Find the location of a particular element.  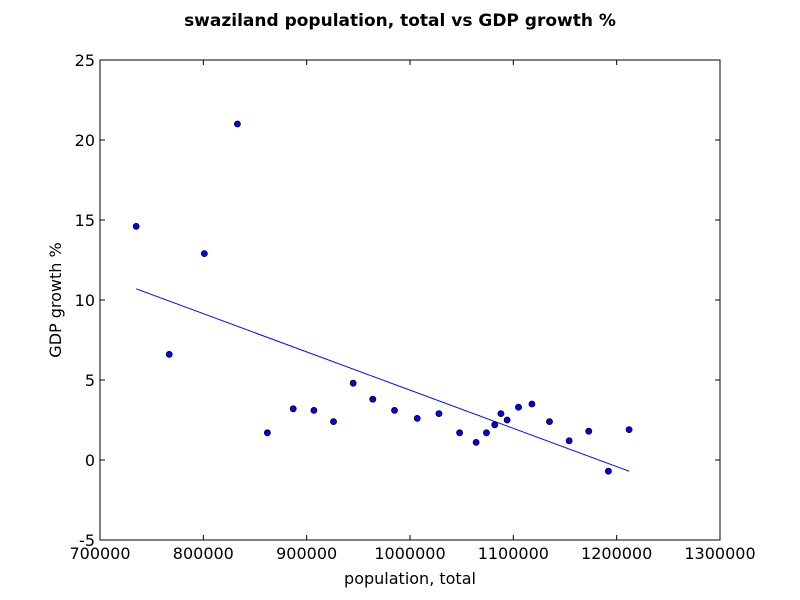

y-axis-label: GDP growth % is located at coordinates (55, 299).